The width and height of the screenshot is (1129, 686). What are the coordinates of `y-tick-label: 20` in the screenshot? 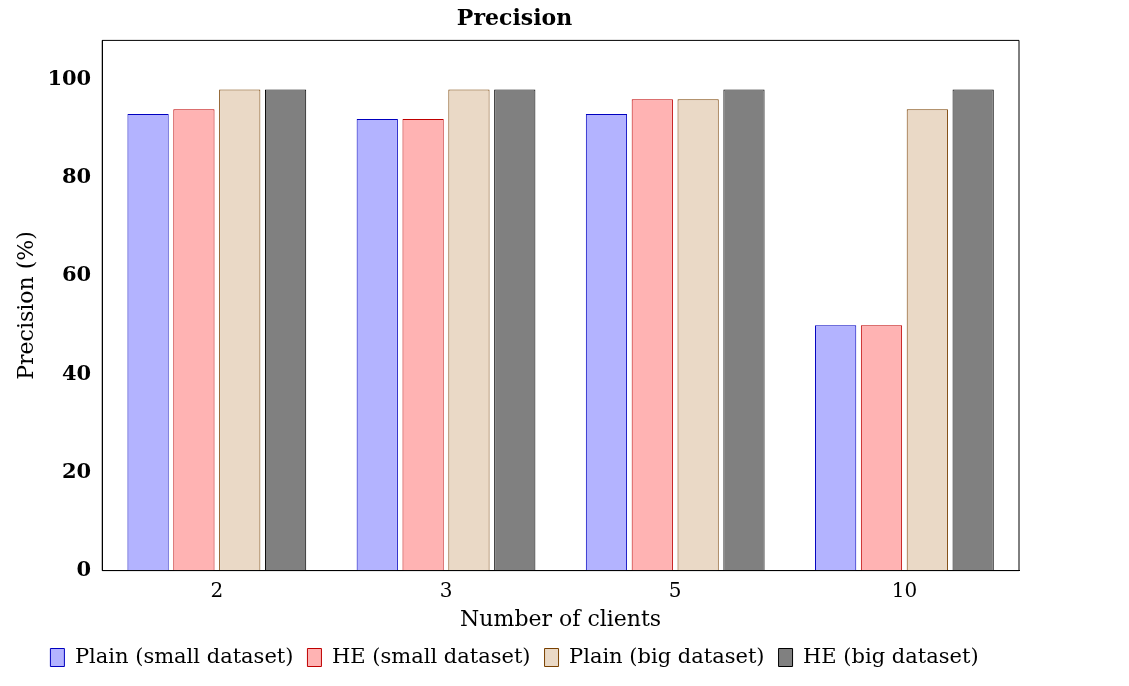 It's located at (77, 470).